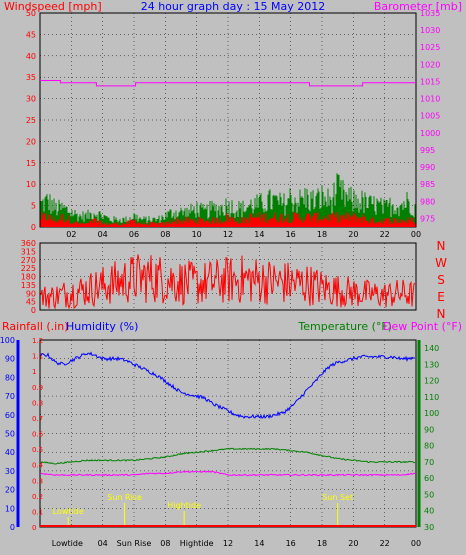 The image size is (466, 555). I want to click on temp-tick-label: 130, so click(431, 364).